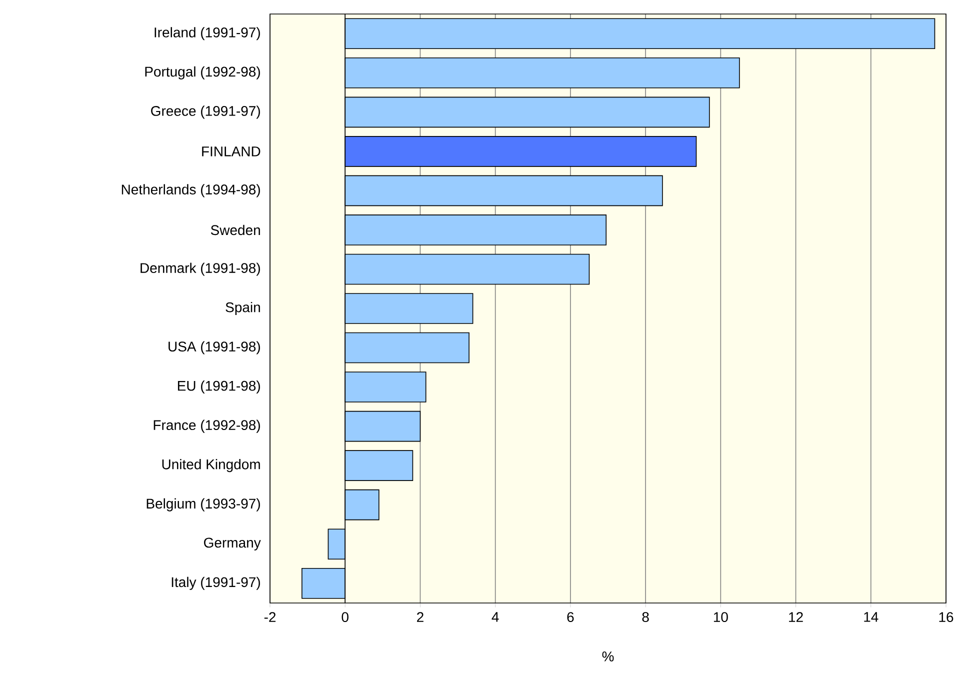 The height and width of the screenshot is (696, 964). Describe the element at coordinates (243, 309) in the screenshot. I see `y-tick-label: Spain` at that location.